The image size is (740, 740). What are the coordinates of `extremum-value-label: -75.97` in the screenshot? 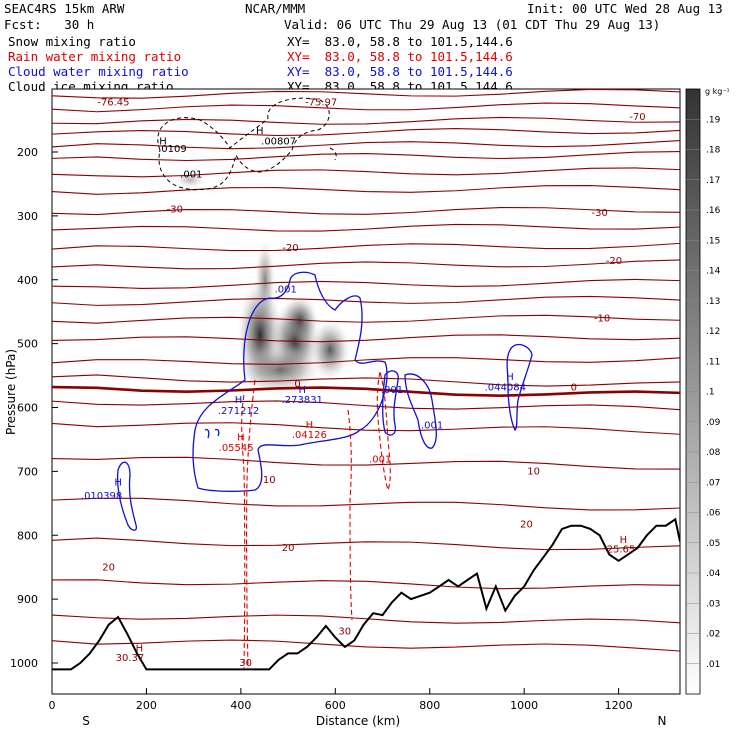 It's located at (321, 102).